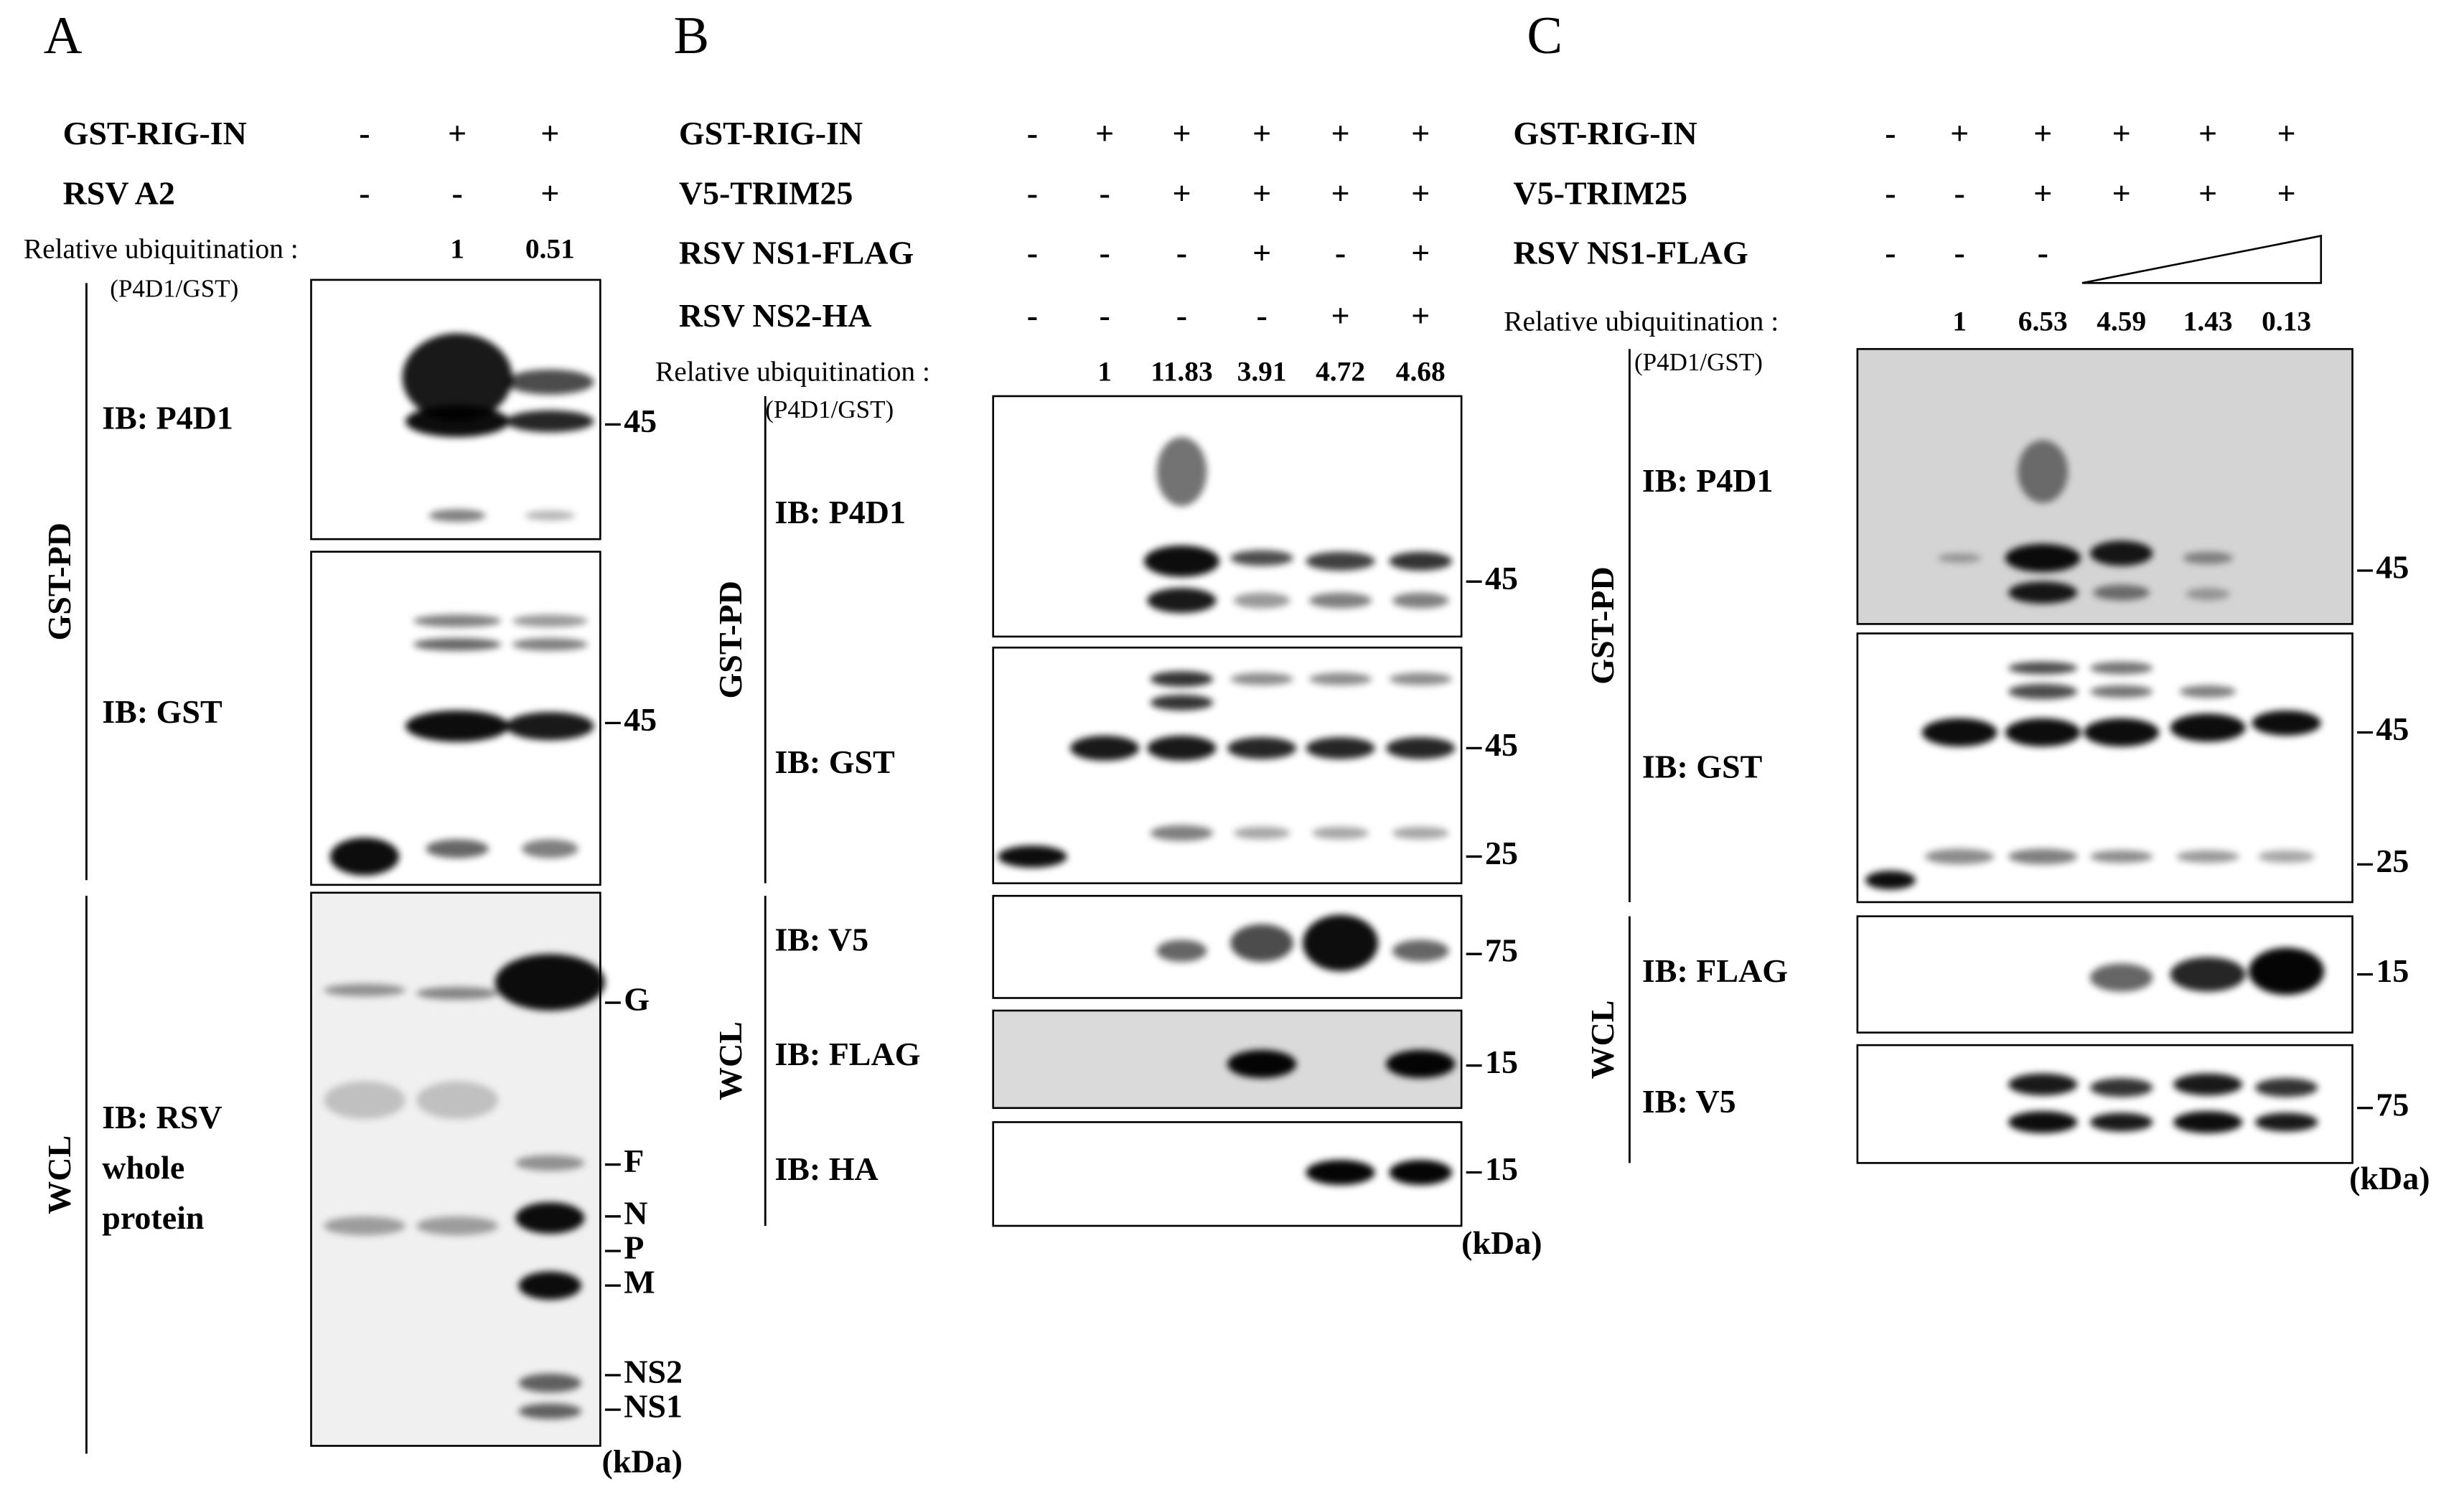 The image size is (2464, 1490). Describe the element at coordinates (155, 133) in the screenshot. I see `condition-label: GST-RIG-IN` at that location.